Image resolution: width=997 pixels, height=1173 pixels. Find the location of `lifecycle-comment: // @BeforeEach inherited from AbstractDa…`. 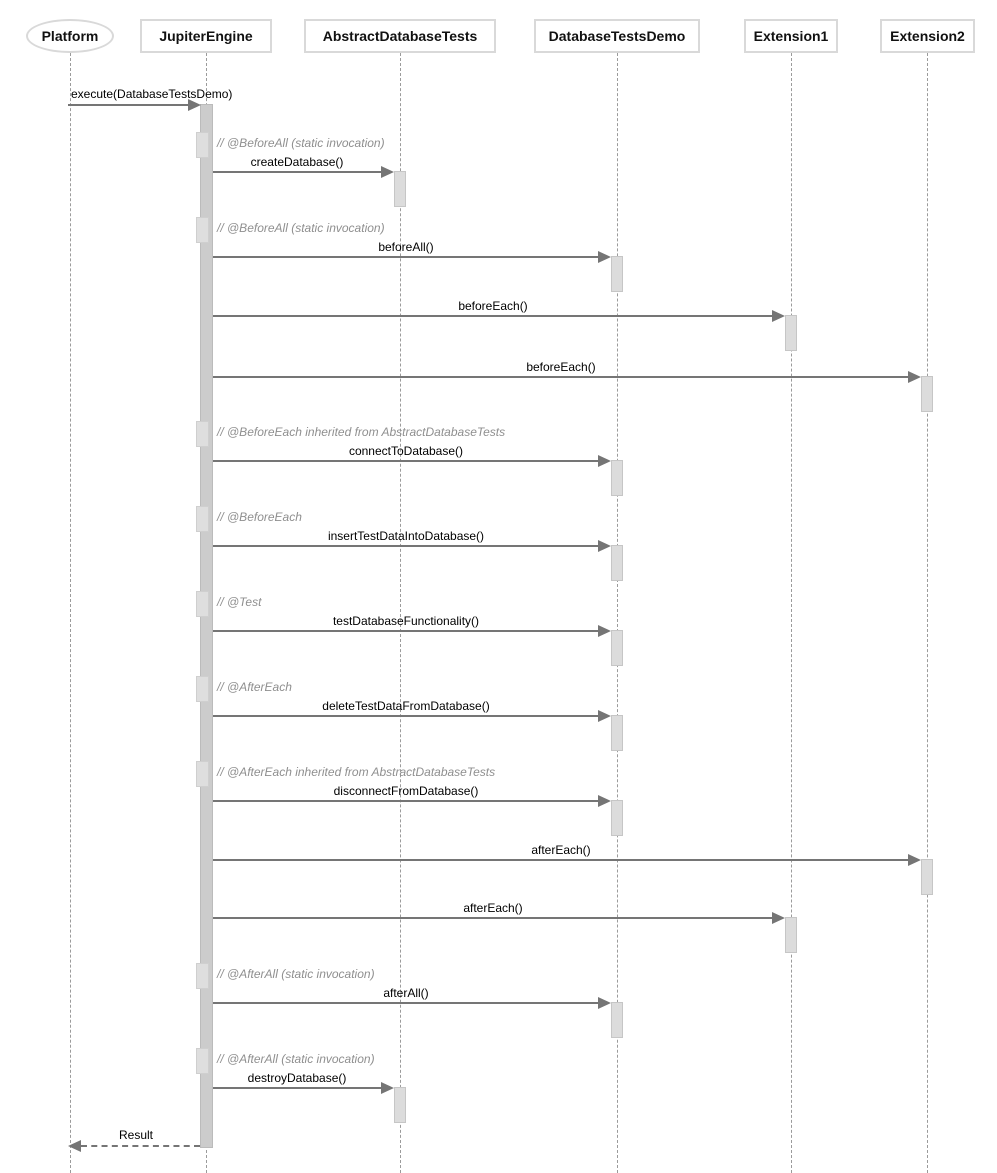

lifecycle-comment: // @BeforeEach inherited from AbstractDa… is located at coordinates (361, 432).